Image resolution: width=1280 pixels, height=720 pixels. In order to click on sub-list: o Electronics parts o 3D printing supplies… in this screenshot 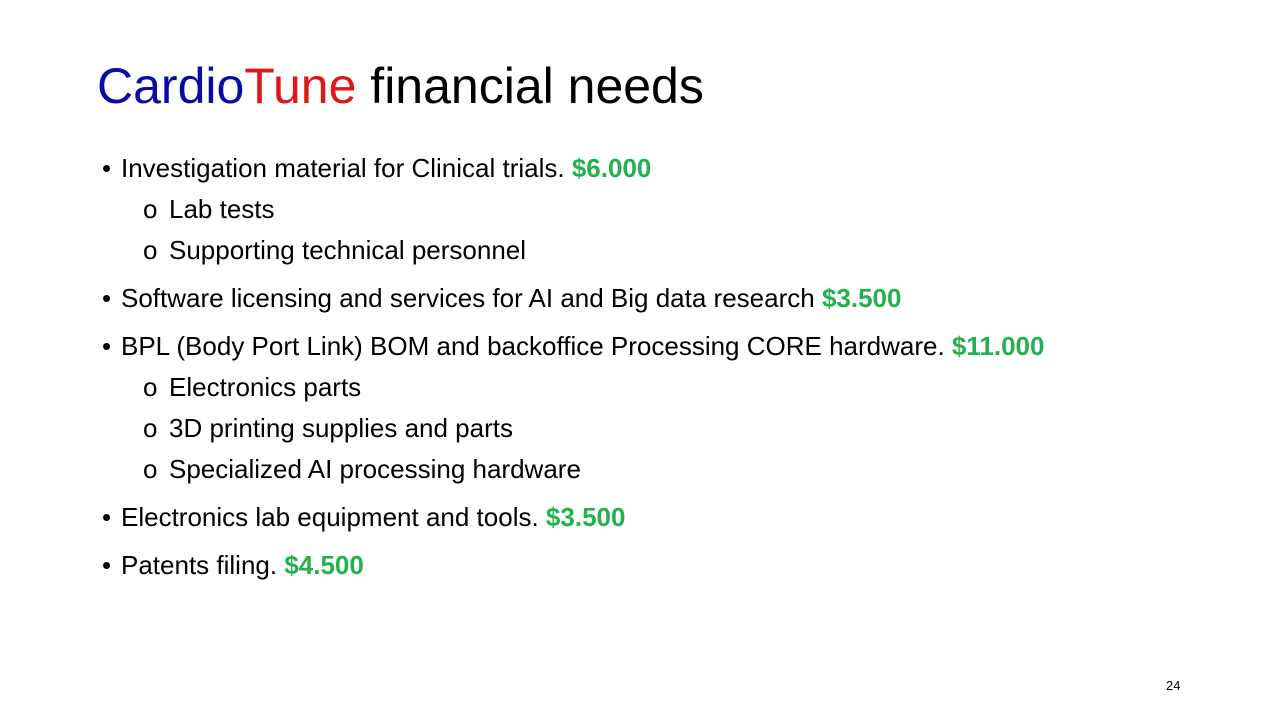, I will do `click(677, 428)`.